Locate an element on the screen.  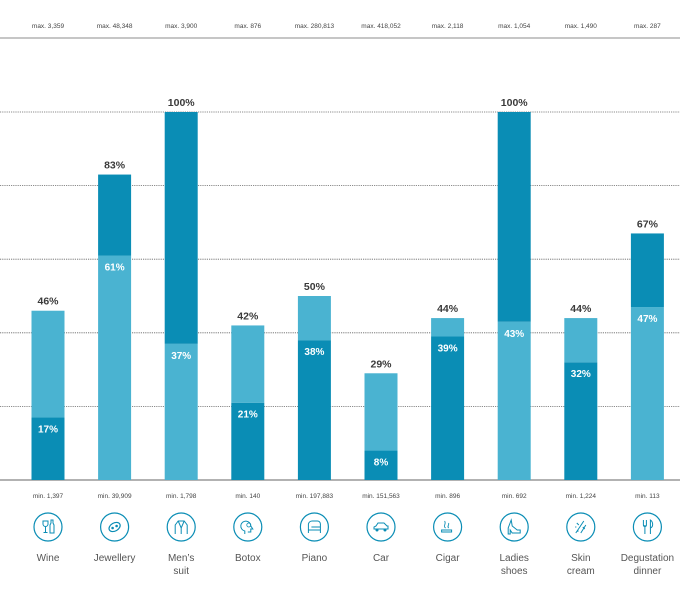
category-label: Jewellery is located at coordinates (115, 558).